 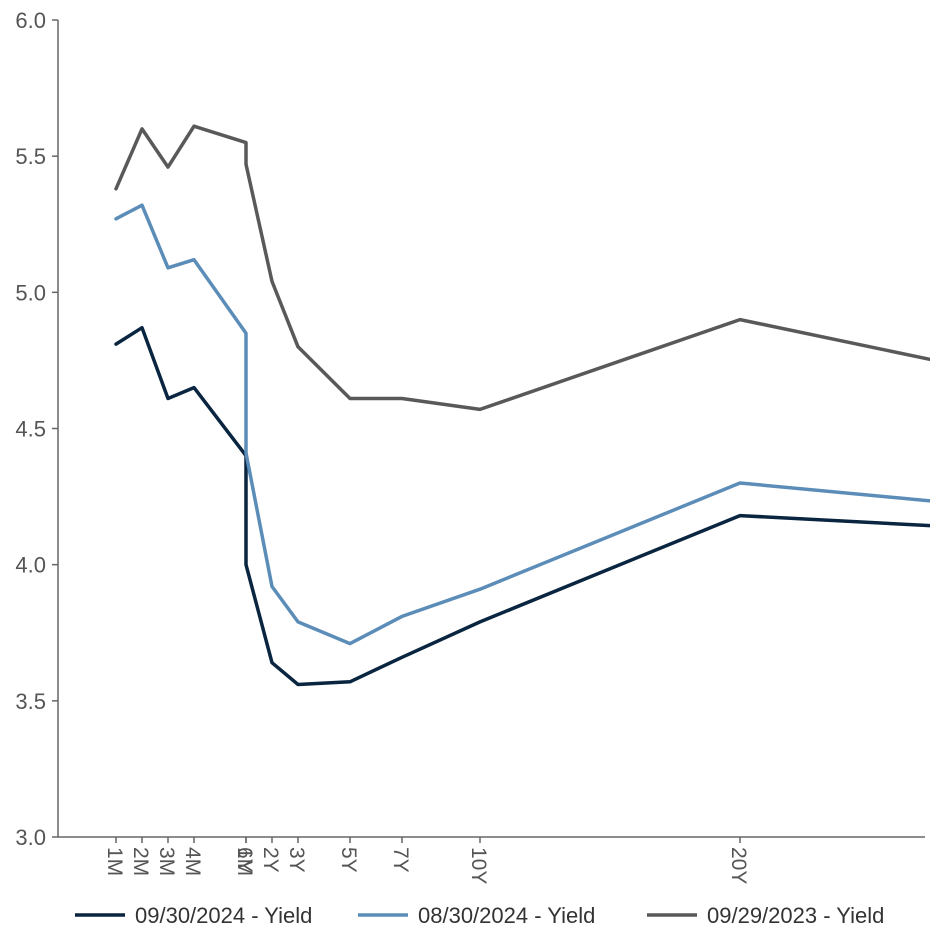 What do you see at coordinates (140, 861) in the screenshot?
I see `x-tick-label: 2M` at bounding box center [140, 861].